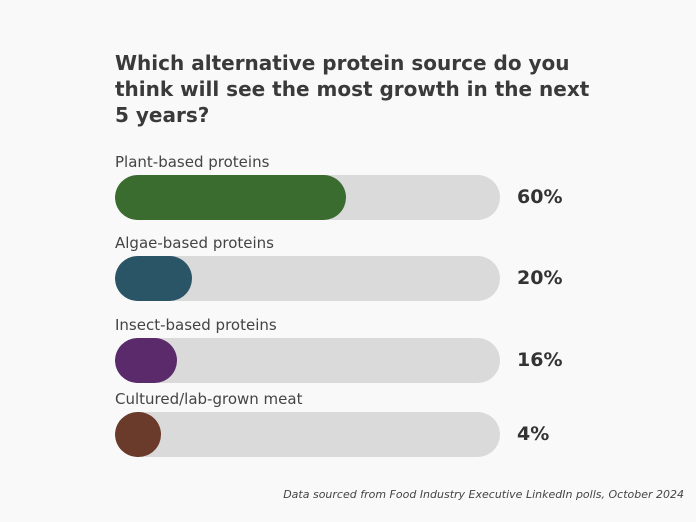 This screenshot has height=522, width=696. What do you see at coordinates (540, 197) in the screenshot?
I see `value-label: 60%` at bounding box center [540, 197].